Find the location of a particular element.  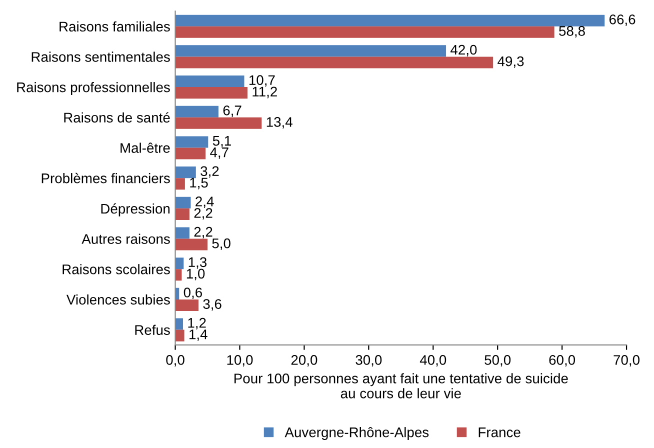

y-tick-label: Raisons de santé is located at coordinates (117, 117).